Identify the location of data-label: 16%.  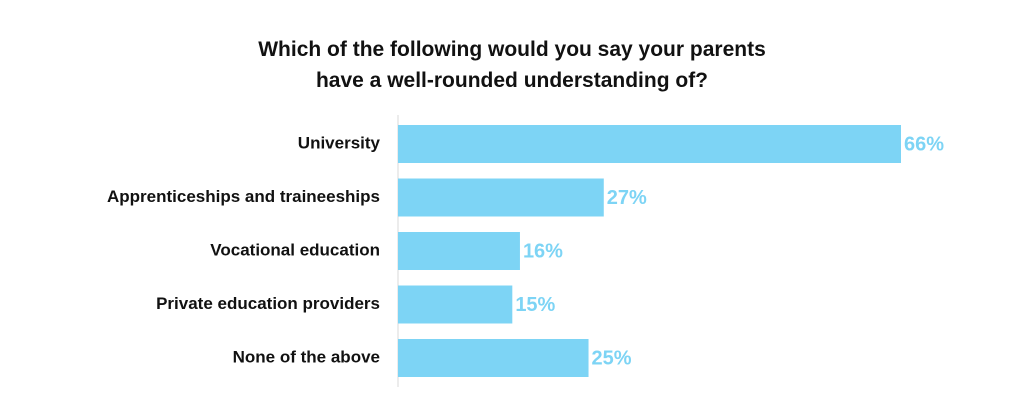
(543, 251).